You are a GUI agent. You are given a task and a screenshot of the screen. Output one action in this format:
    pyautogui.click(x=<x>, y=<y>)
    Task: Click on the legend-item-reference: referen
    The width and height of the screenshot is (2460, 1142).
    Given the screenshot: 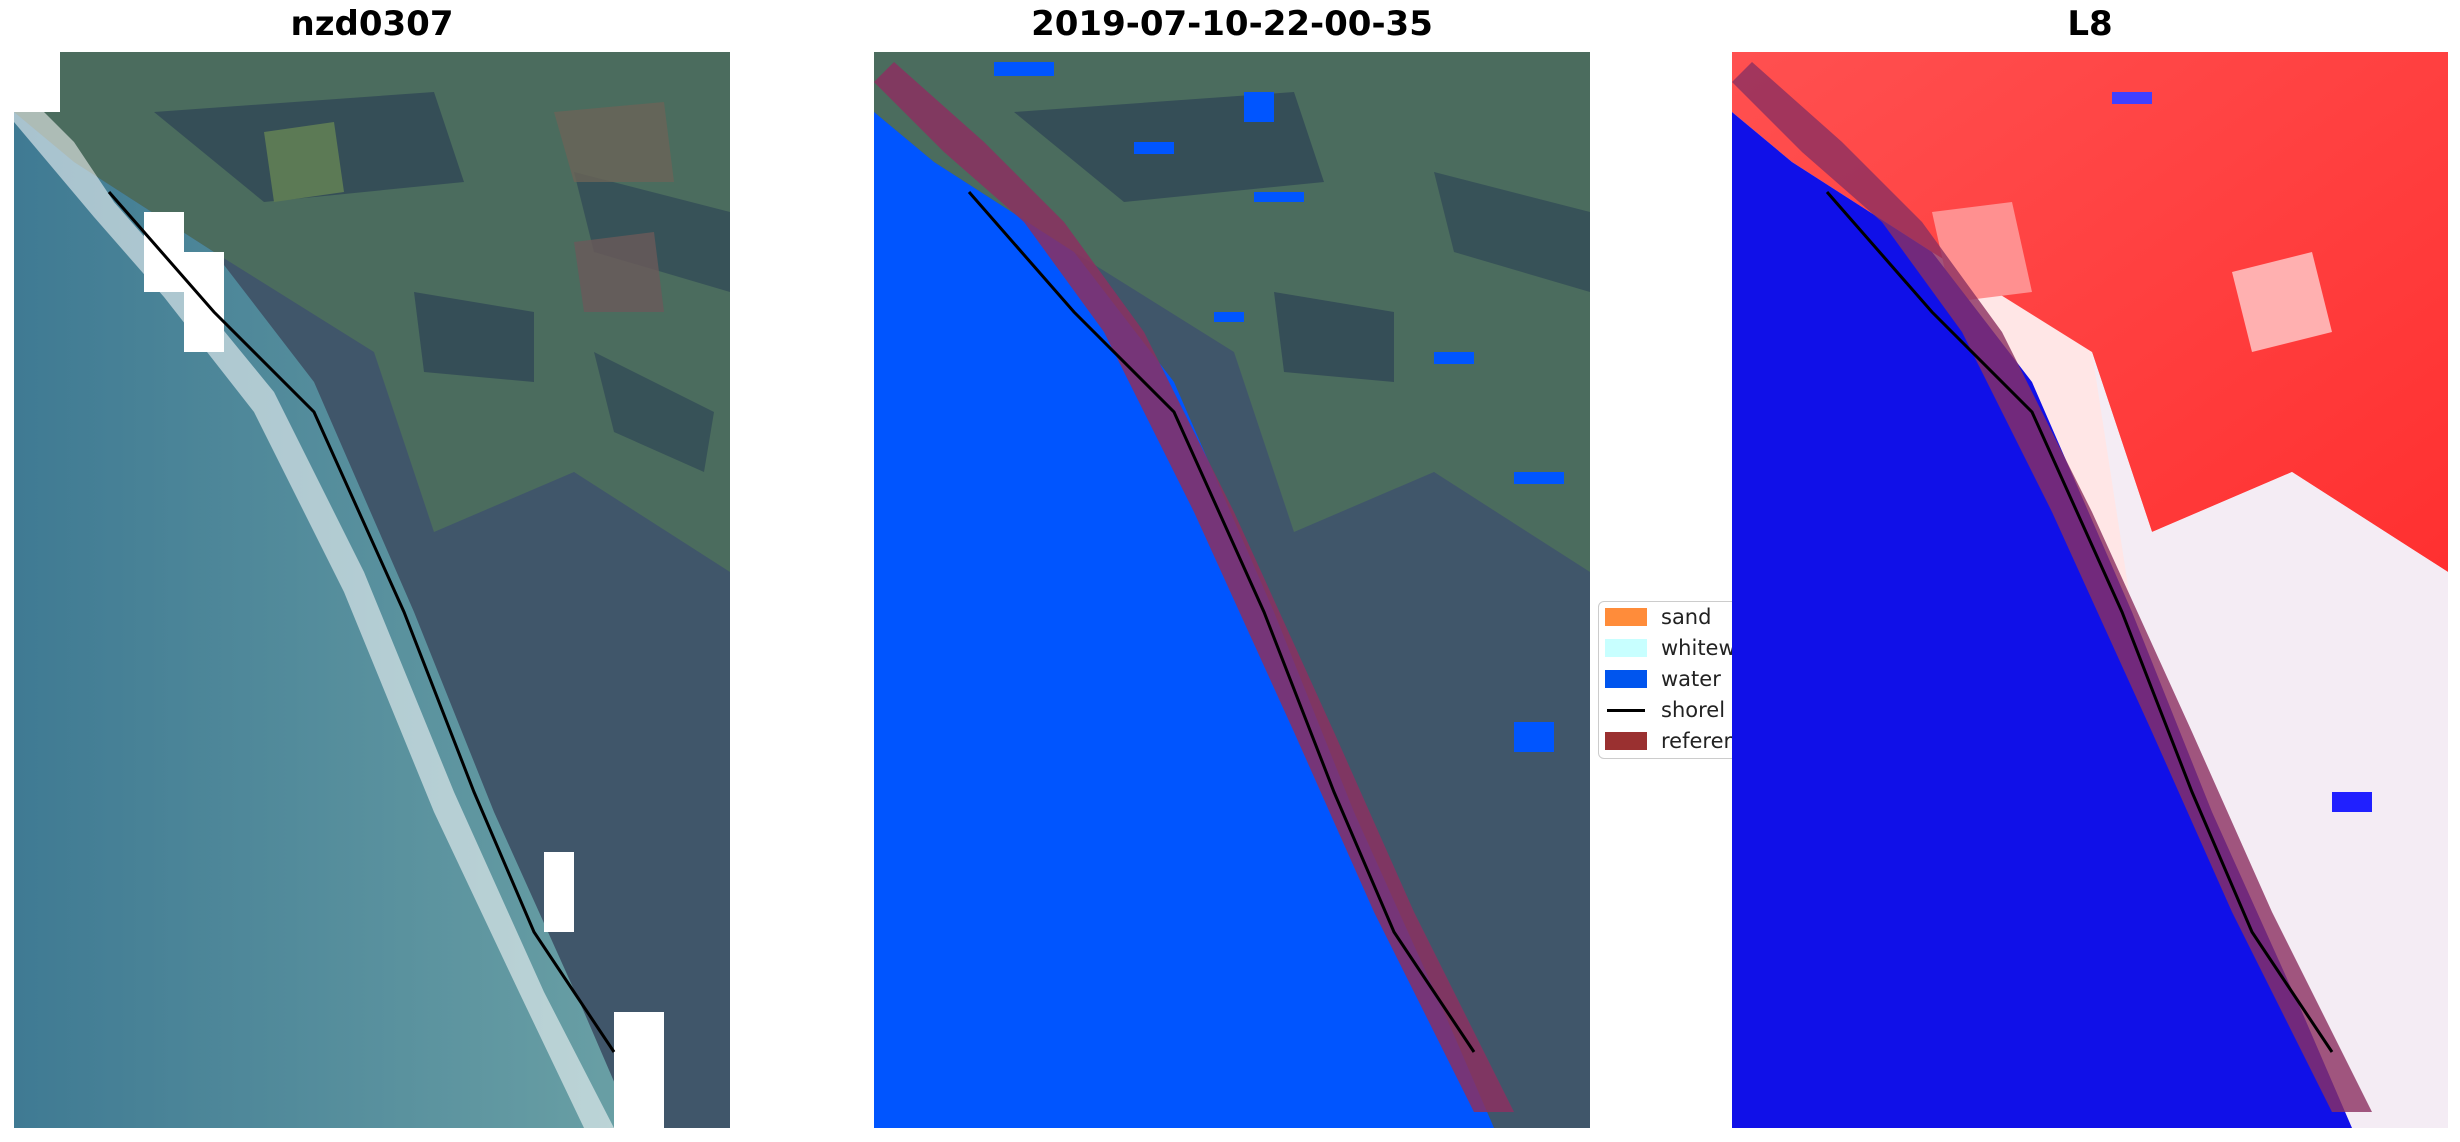 What is the action you would take?
    pyautogui.click(x=1671, y=741)
    